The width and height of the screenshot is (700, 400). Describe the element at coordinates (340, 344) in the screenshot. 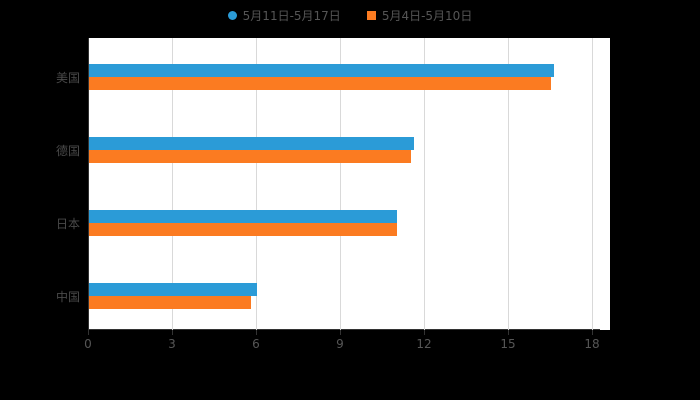

I see `x-tick-label: 9` at that location.